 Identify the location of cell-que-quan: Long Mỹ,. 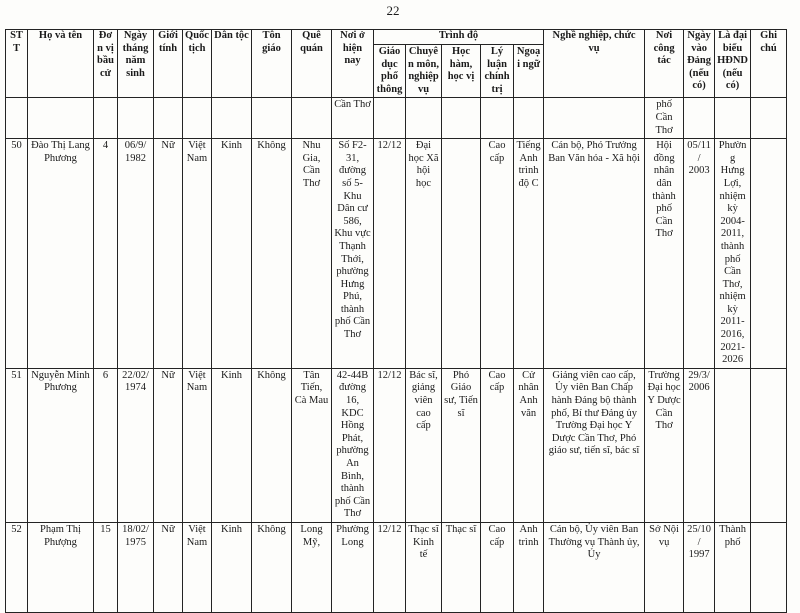
(311, 567).